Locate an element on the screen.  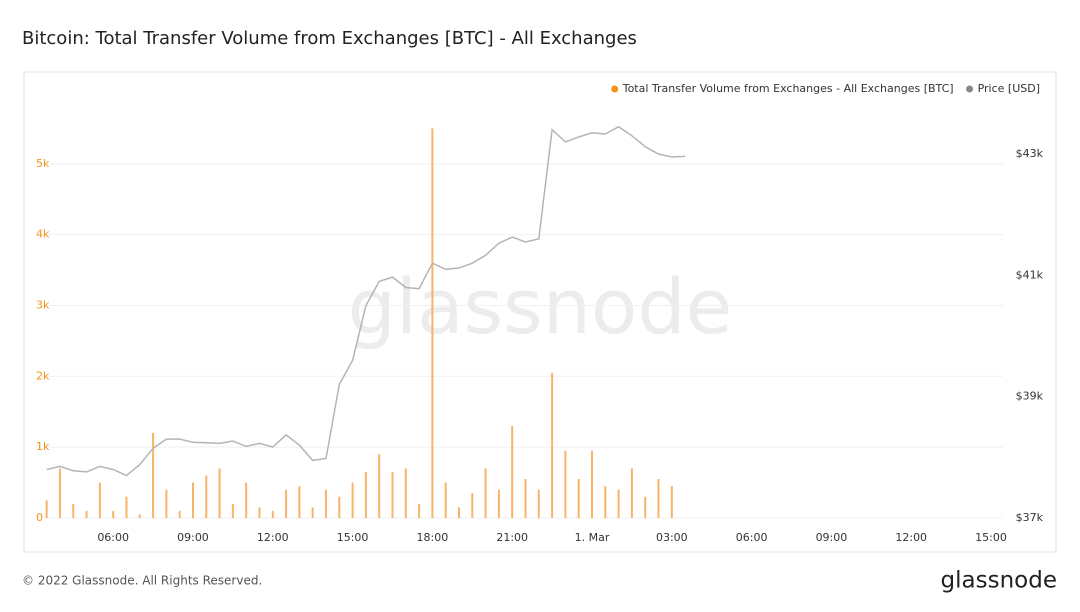
x-tick-label: 03:00 is located at coordinates (672, 537).